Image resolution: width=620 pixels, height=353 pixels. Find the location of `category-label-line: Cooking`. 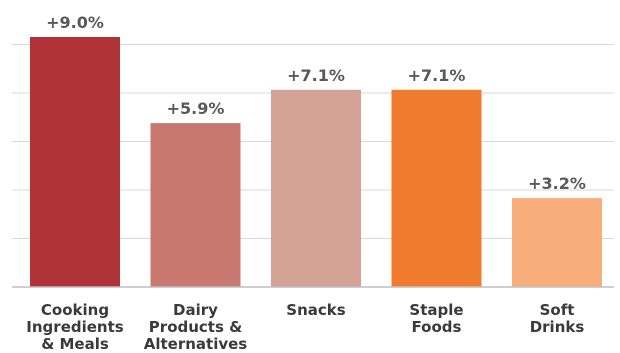

category-label-line: Cooking is located at coordinates (75, 310).